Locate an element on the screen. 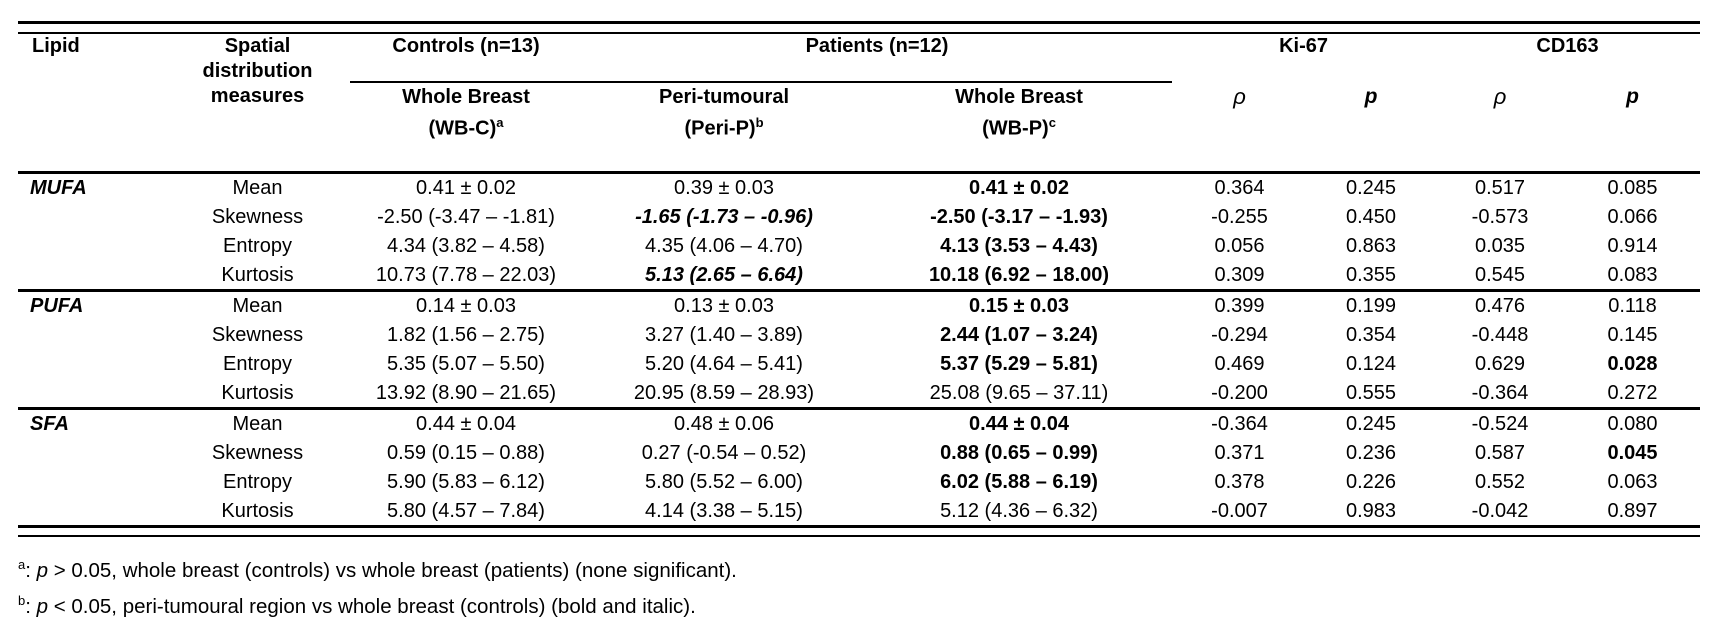 This screenshot has height=624, width=1720. ki67-p-cell: 0.354 is located at coordinates (1371, 335).